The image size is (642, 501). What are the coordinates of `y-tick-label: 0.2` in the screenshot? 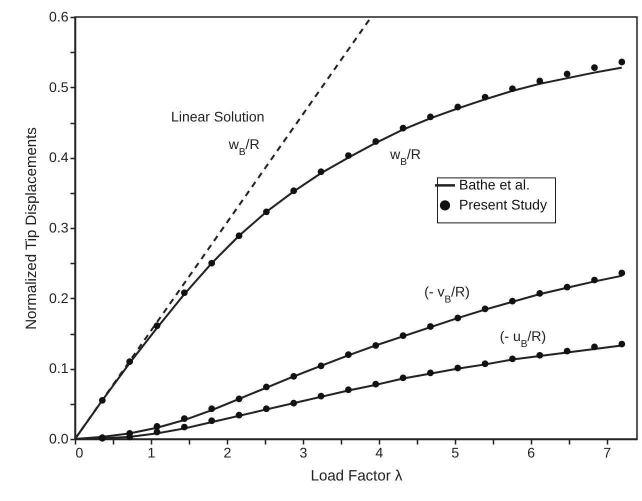 It's located at (59, 298).